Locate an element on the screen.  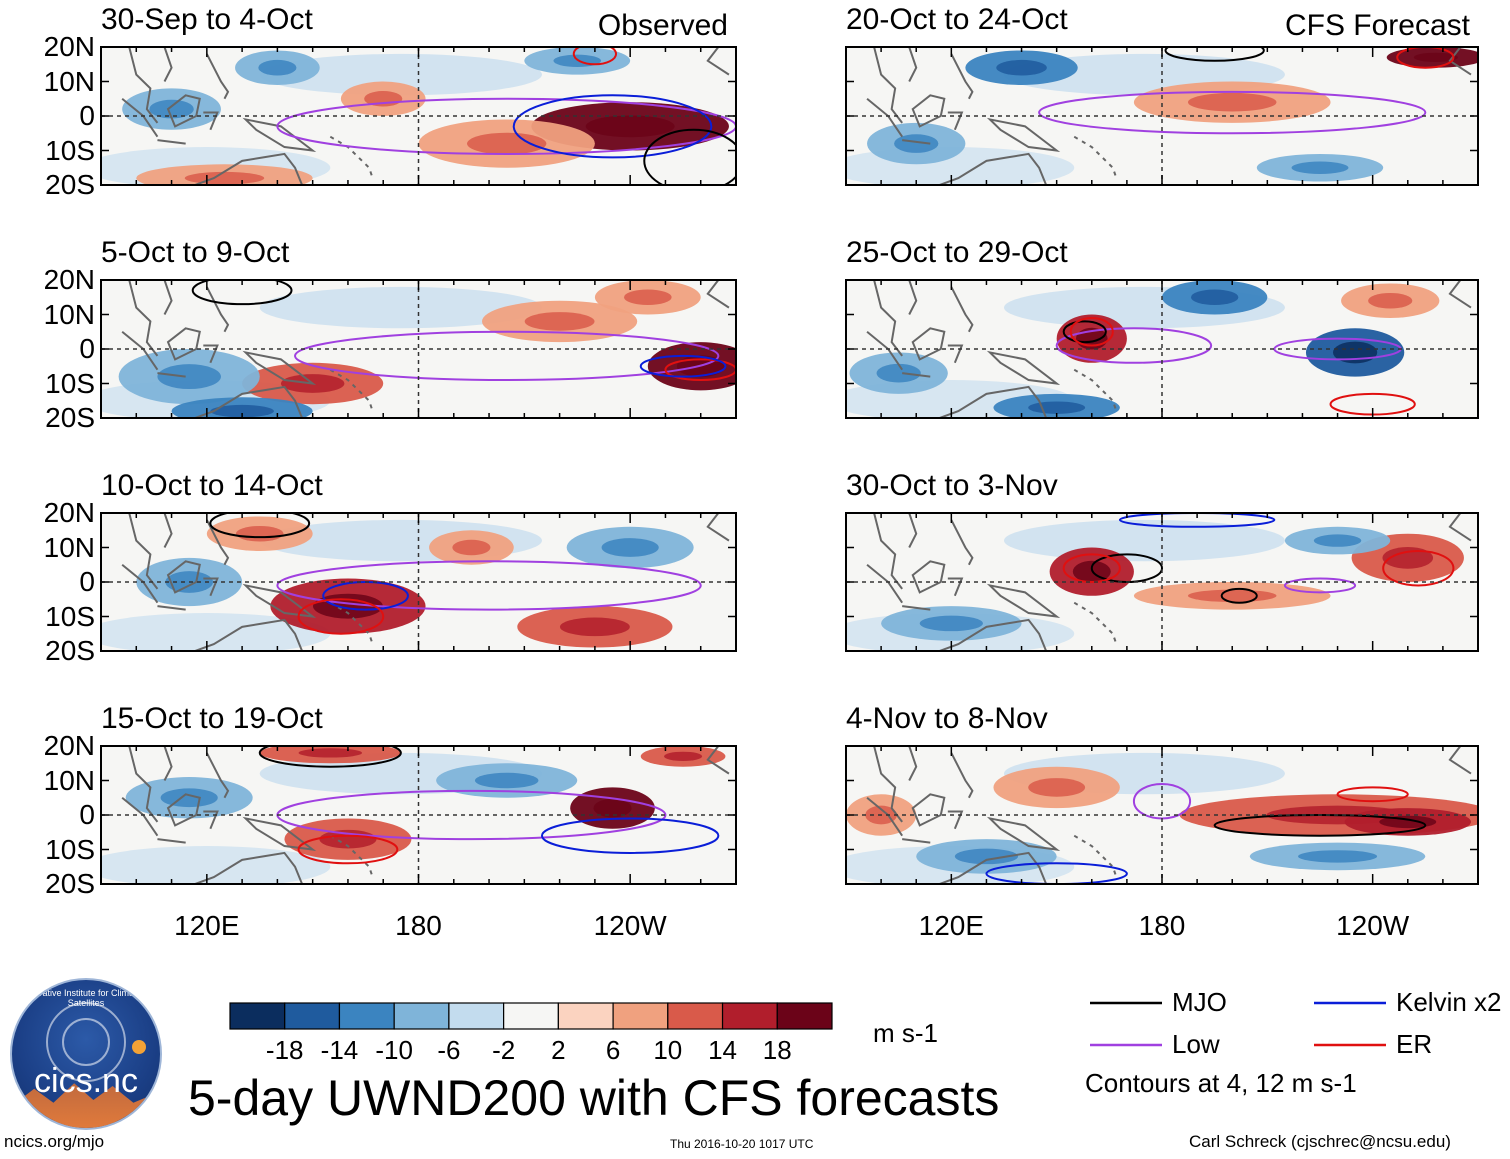
lat-tick-label: 20S is located at coordinates (70, 417).